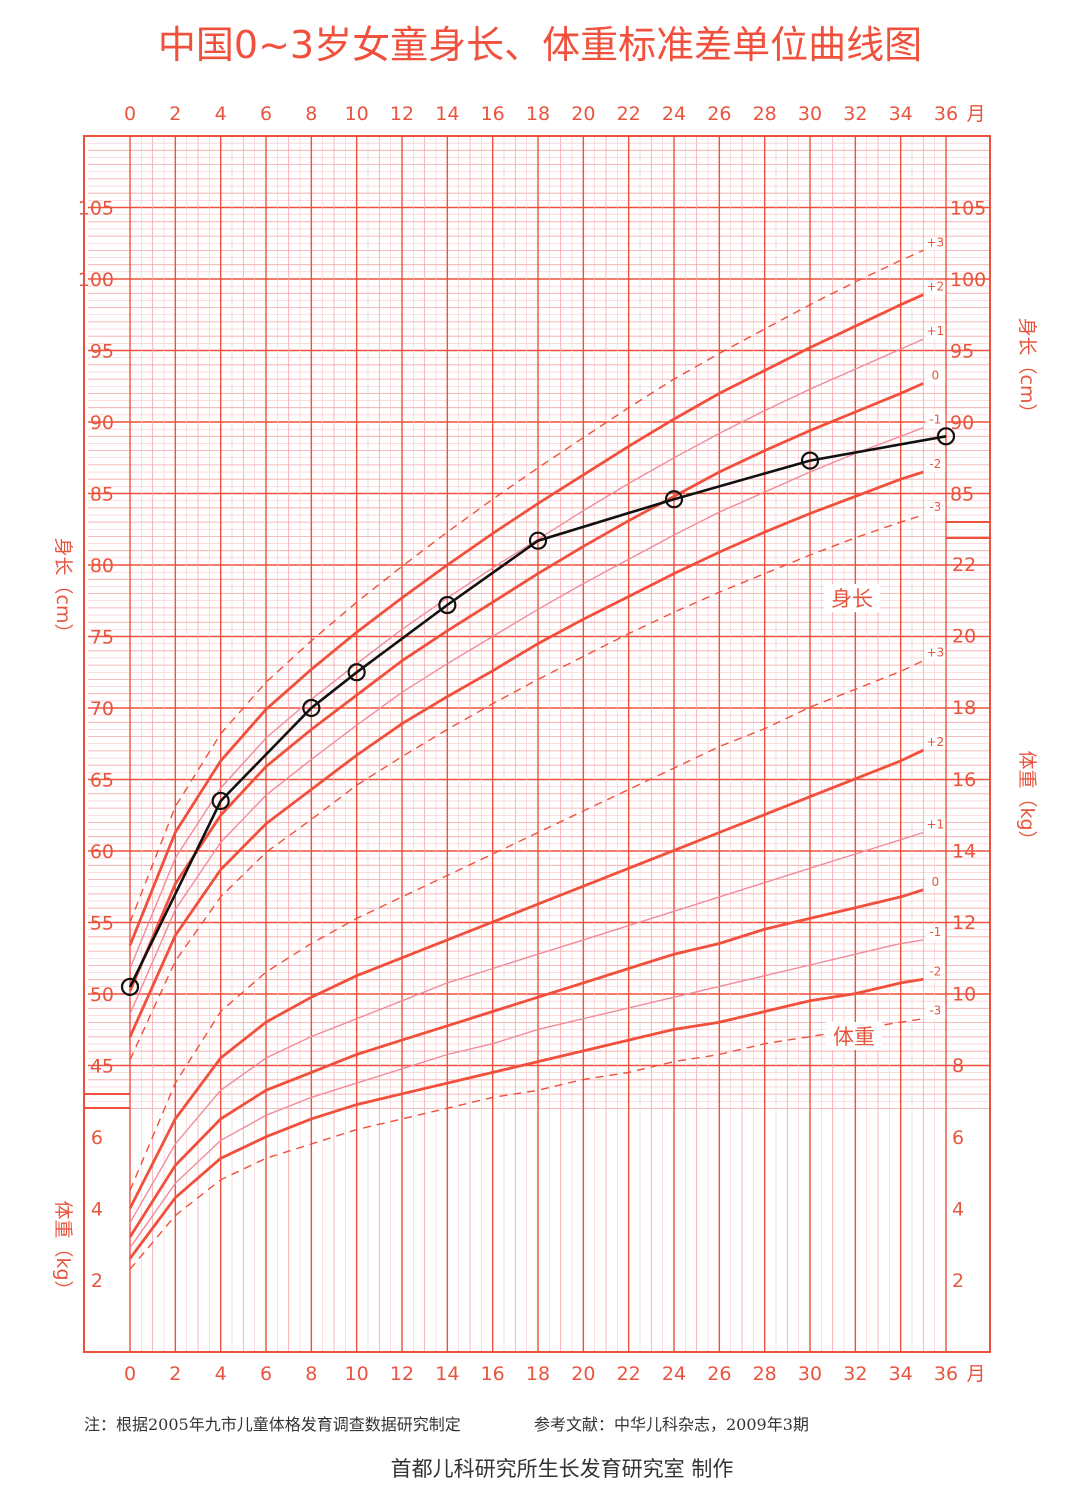 The width and height of the screenshot is (1080, 1501). I want to click on length-tick-left: 100, so click(96, 280).